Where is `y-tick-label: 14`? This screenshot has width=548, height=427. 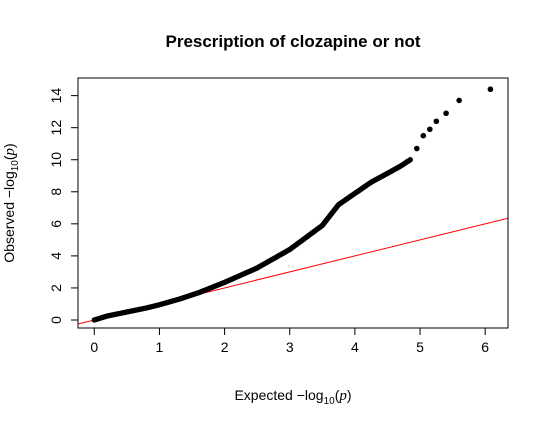
y-tick-label: 14 is located at coordinates (56, 96).